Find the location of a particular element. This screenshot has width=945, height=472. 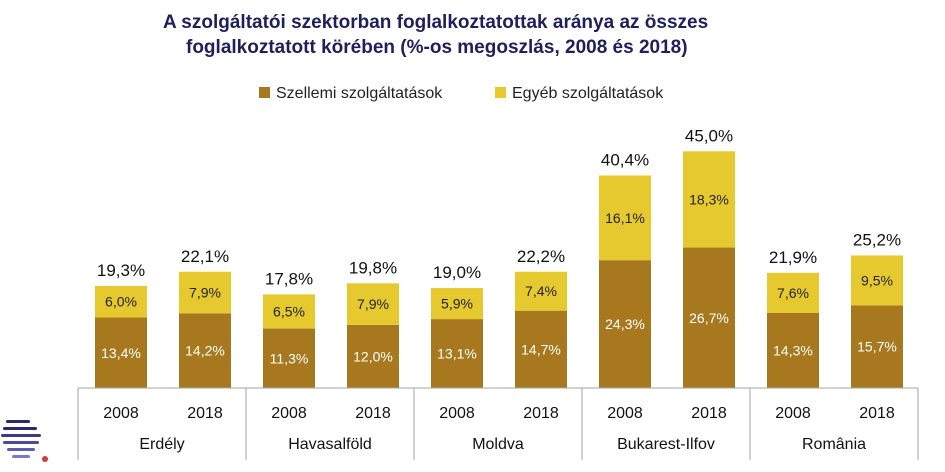

legend-label-szellemi: Szellemi szolgáltatások is located at coordinates (359, 93).